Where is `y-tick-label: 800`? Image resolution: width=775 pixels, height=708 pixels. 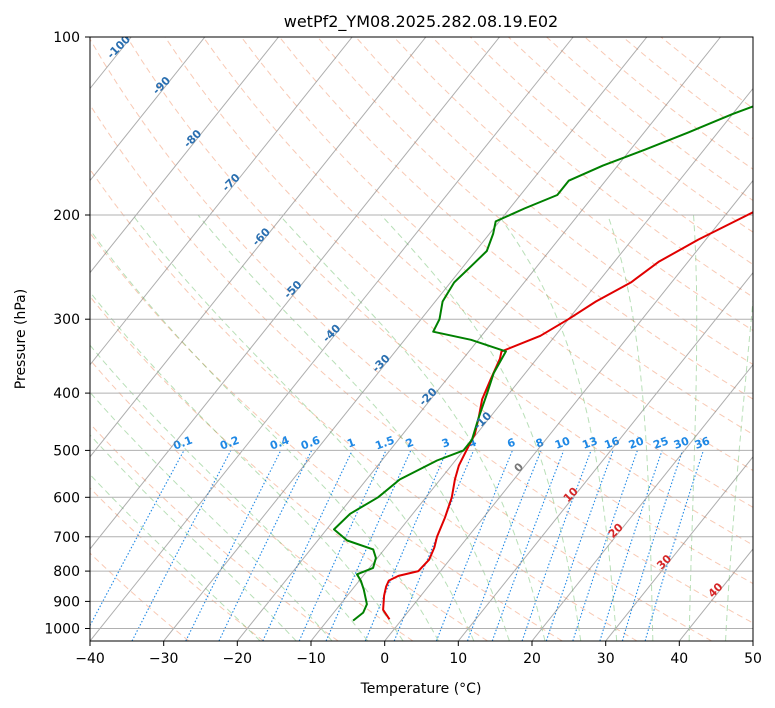 y-tick-label: 800 is located at coordinates (66, 572).